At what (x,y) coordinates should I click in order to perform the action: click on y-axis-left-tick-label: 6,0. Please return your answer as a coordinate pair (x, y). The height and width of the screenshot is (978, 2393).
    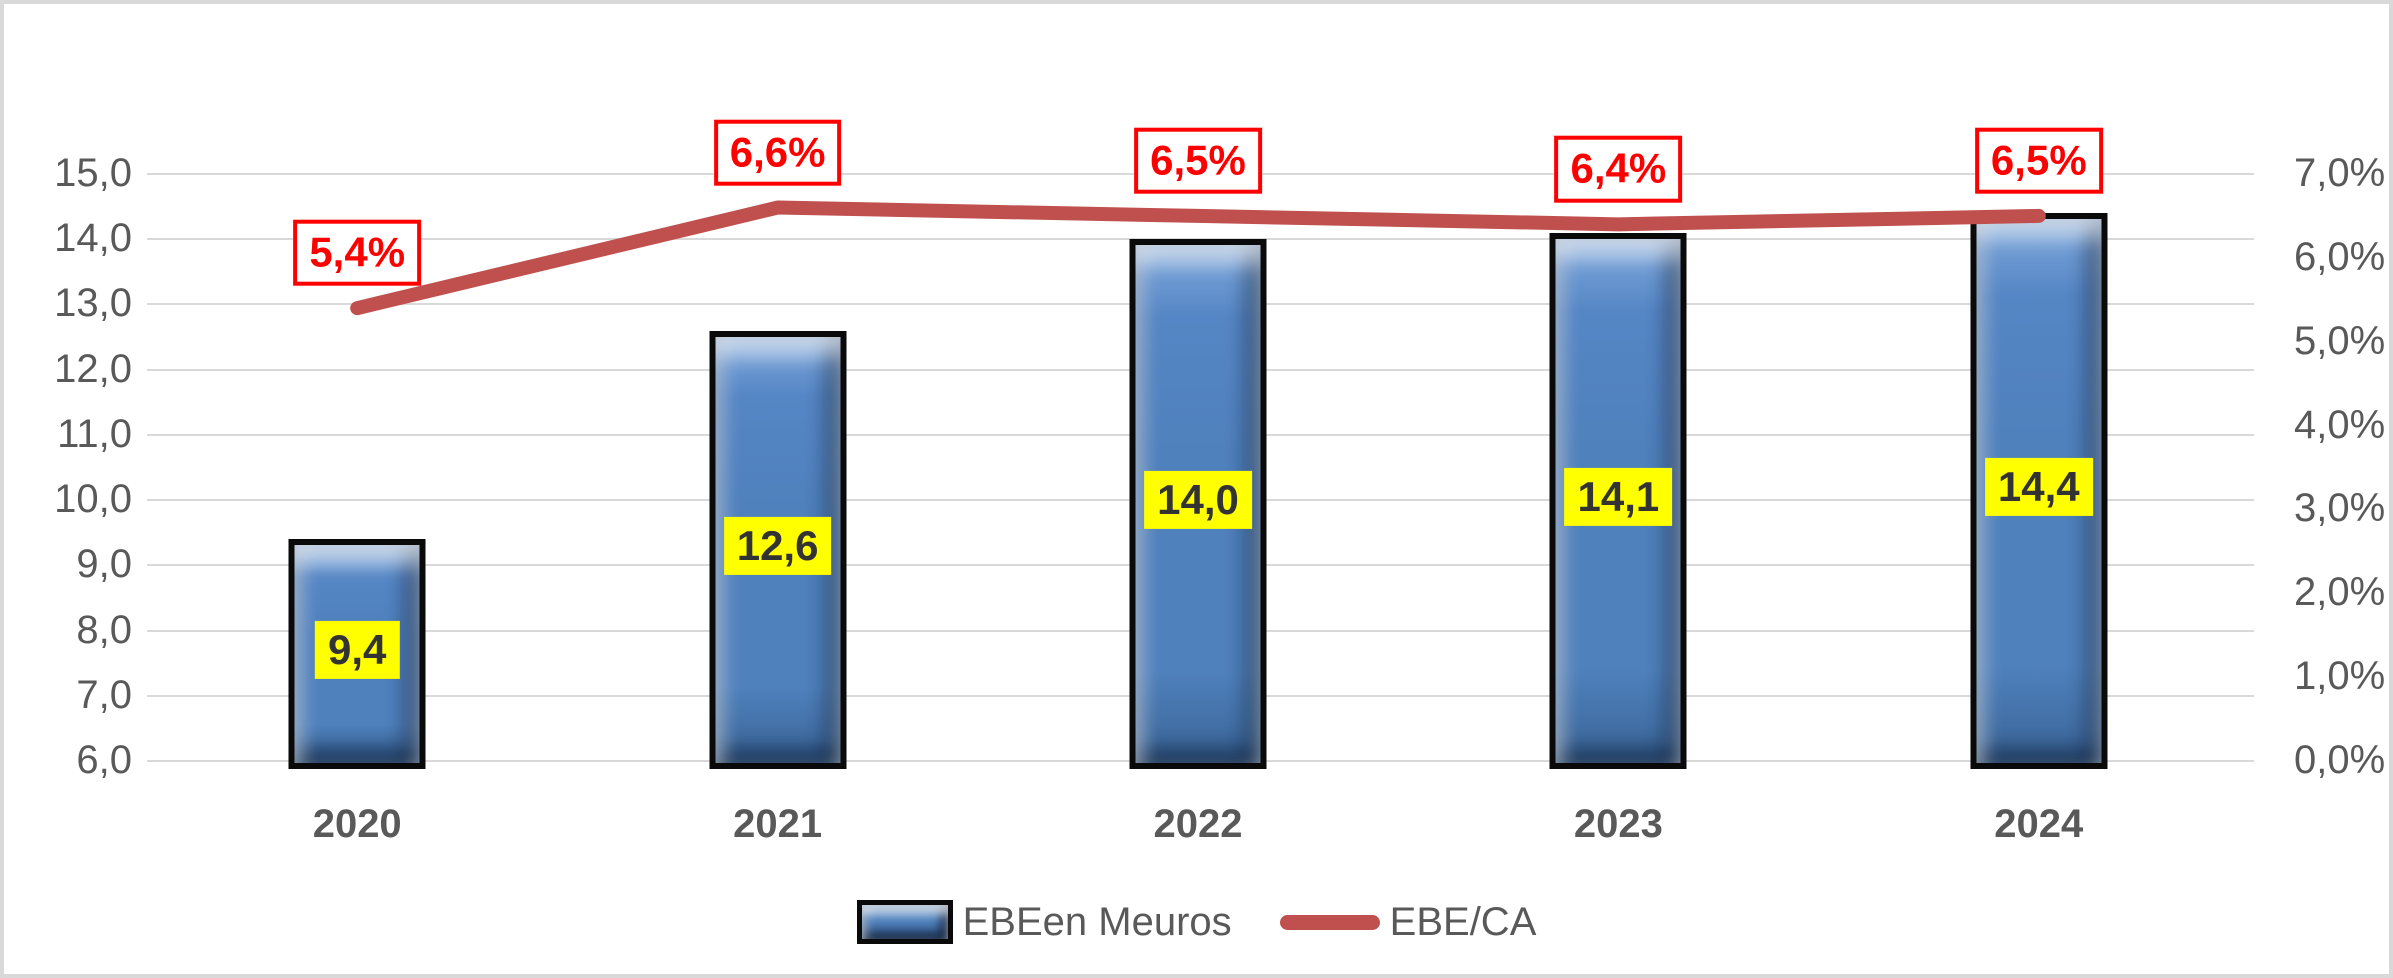
    Looking at the image, I should click on (104, 760).